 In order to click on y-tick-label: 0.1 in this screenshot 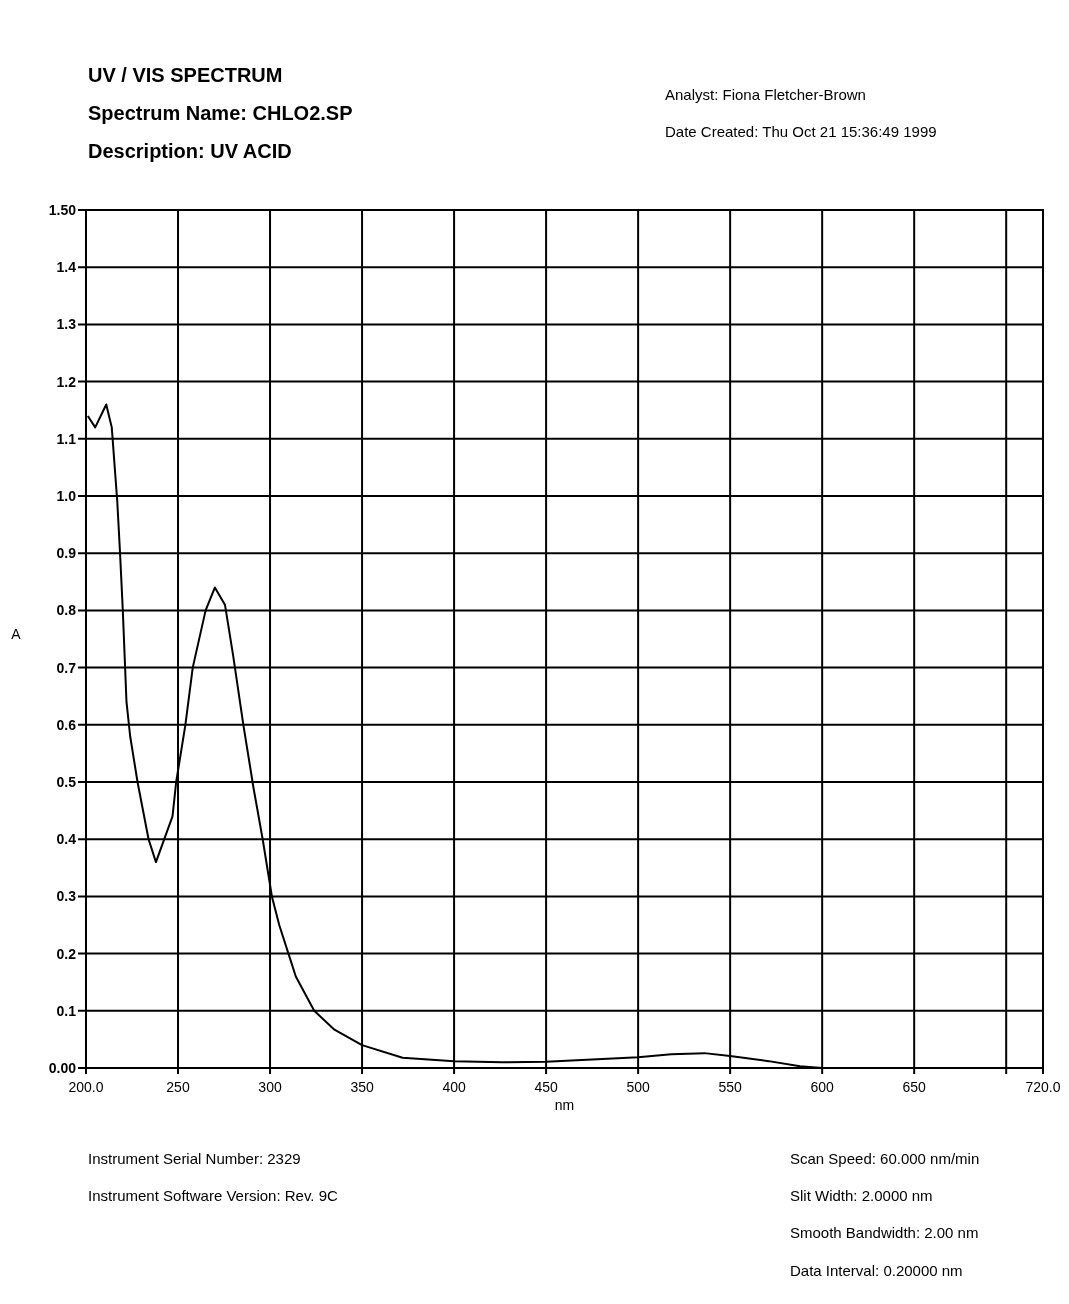, I will do `click(66, 1010)`.